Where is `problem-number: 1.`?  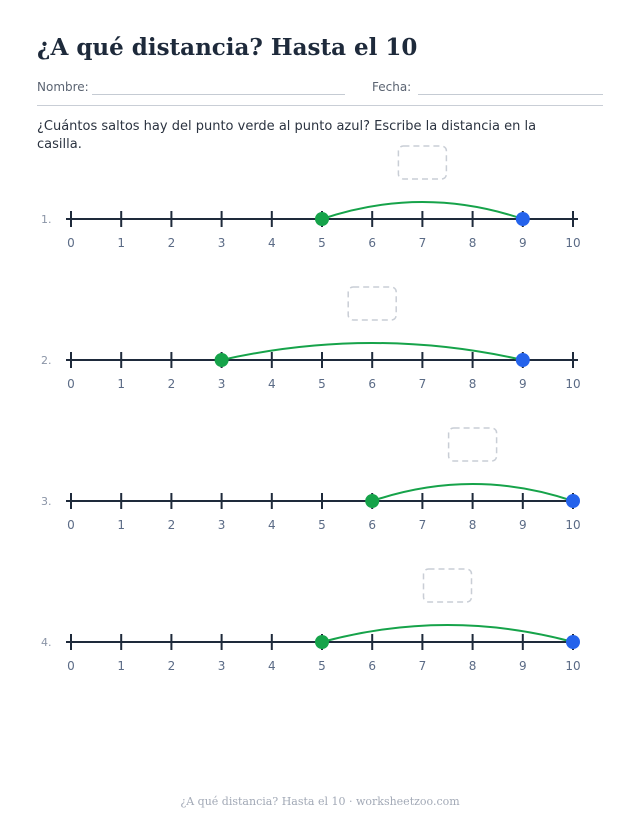 problem-number: 1. is located at coordinates (46, 219).